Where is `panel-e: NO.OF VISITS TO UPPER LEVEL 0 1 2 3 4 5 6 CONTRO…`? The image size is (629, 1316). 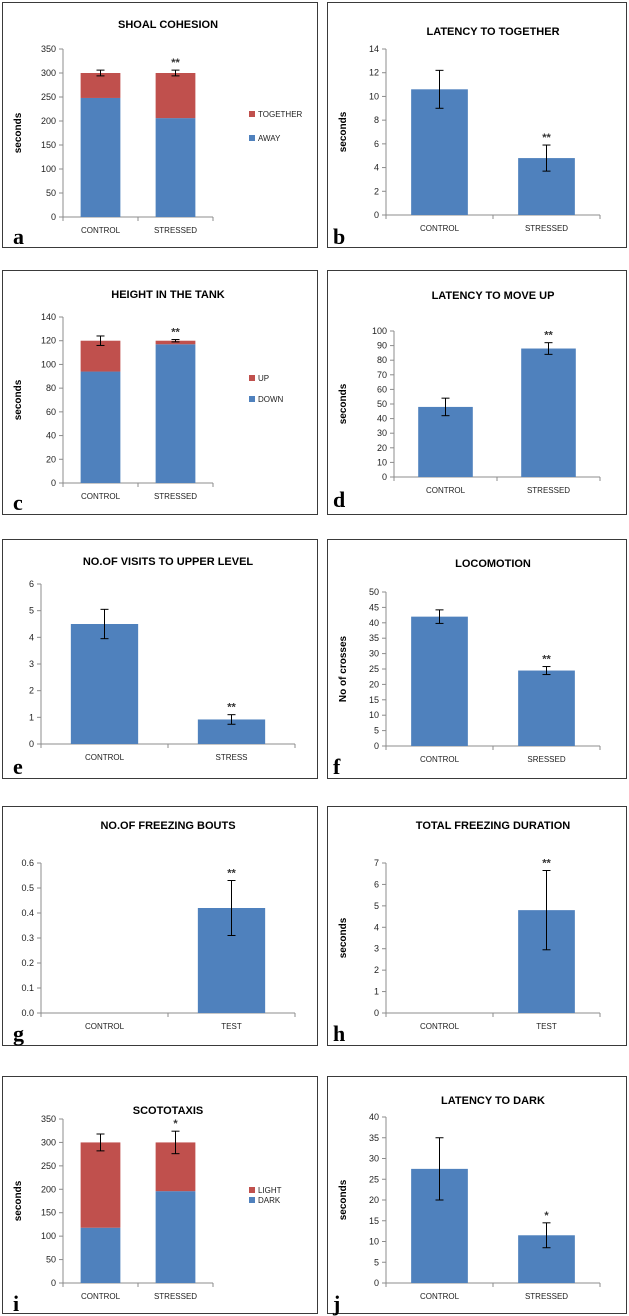 panel-e: NO.OF VISITS TO UPPER LEVEL 0 1 2 3 4 5 6 CONTRO… is located at coordinates (160, 659).